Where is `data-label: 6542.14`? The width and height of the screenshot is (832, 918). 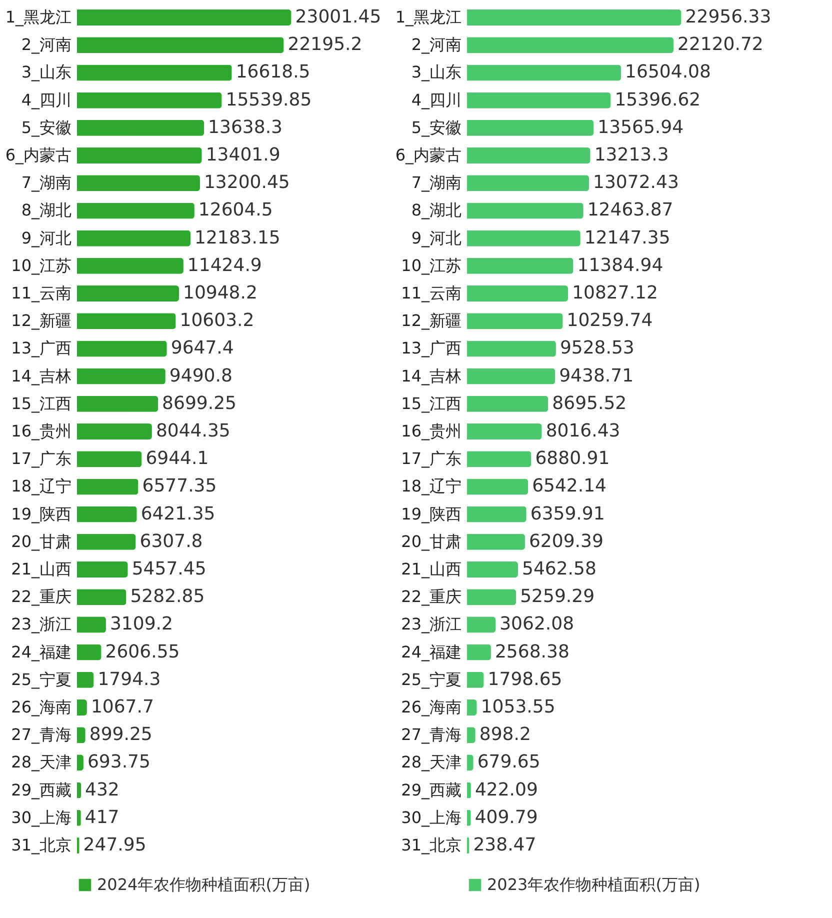
data-label: 6542.14 is located at coordinates (569, 486).